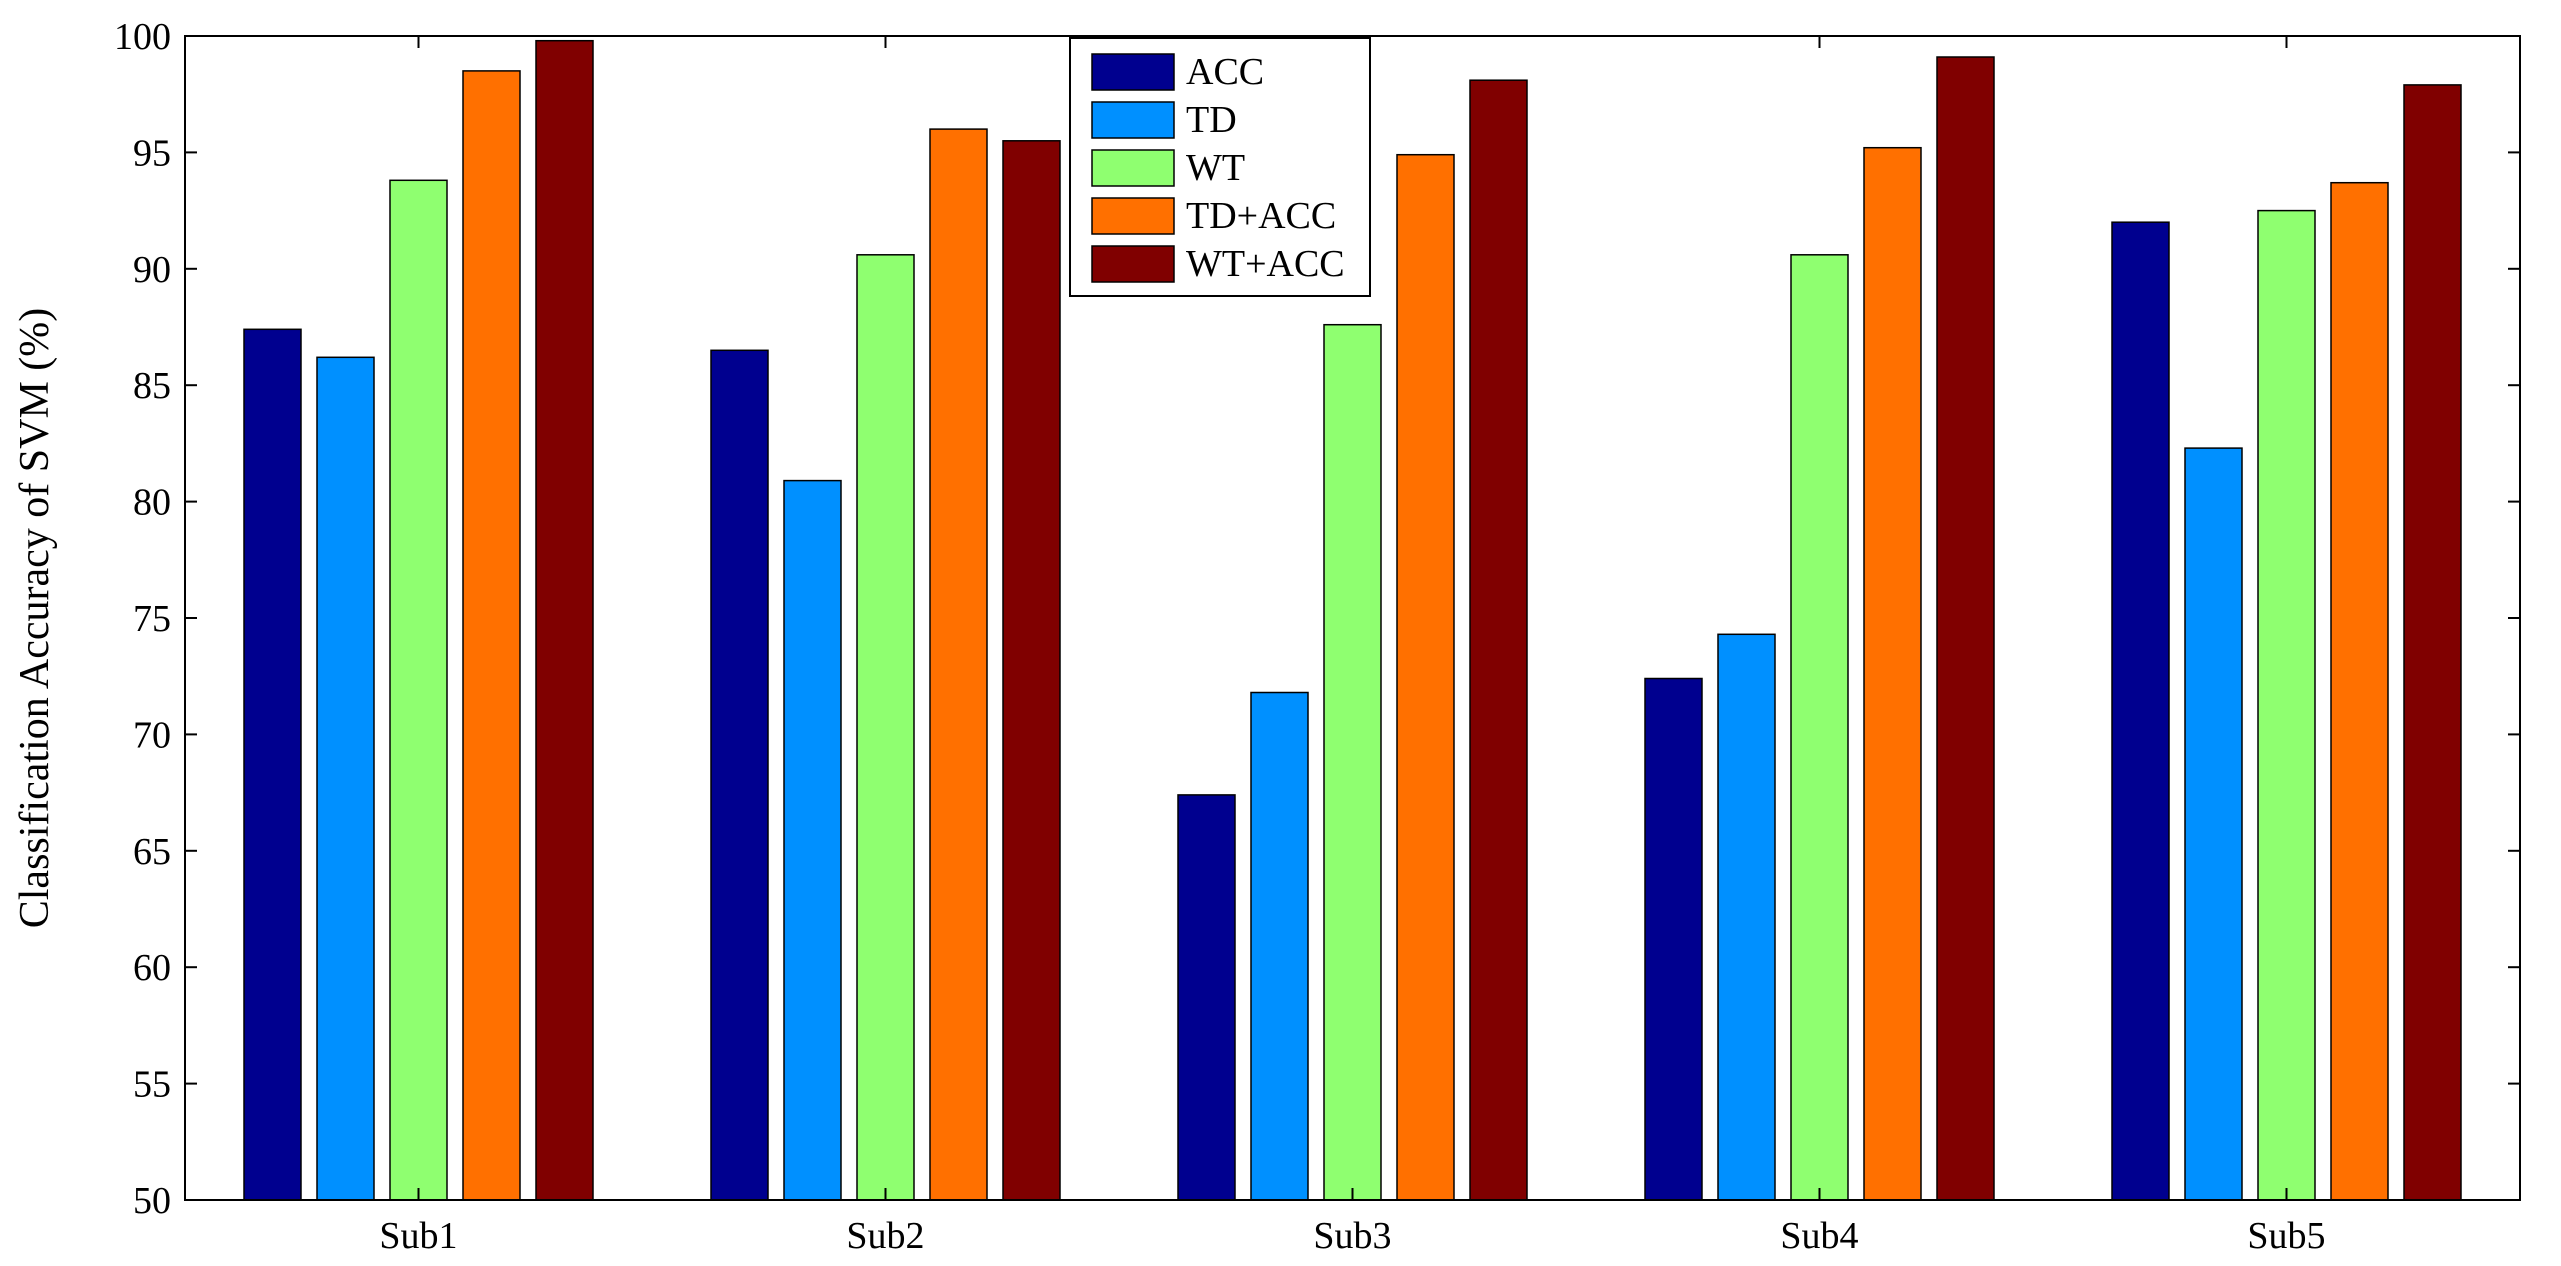  Describe the element at coordinates (2140, 711) in the screenshot. I see `bar-sub5-acc` at that location.